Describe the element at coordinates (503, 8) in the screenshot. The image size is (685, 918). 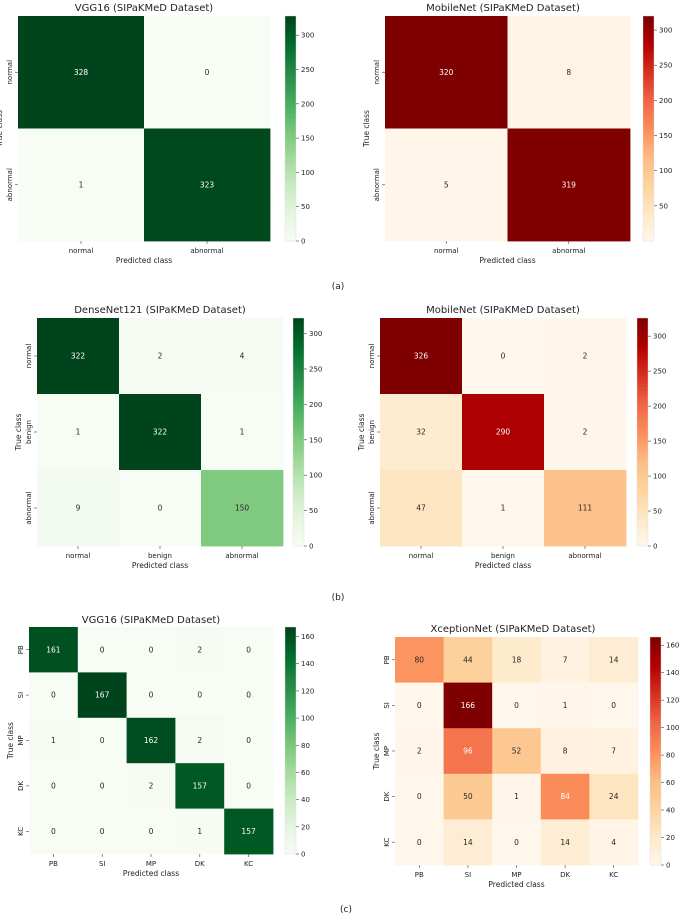
I see `chart2-title: MobileNet (SIPaKMeD Dataset)` at that location.